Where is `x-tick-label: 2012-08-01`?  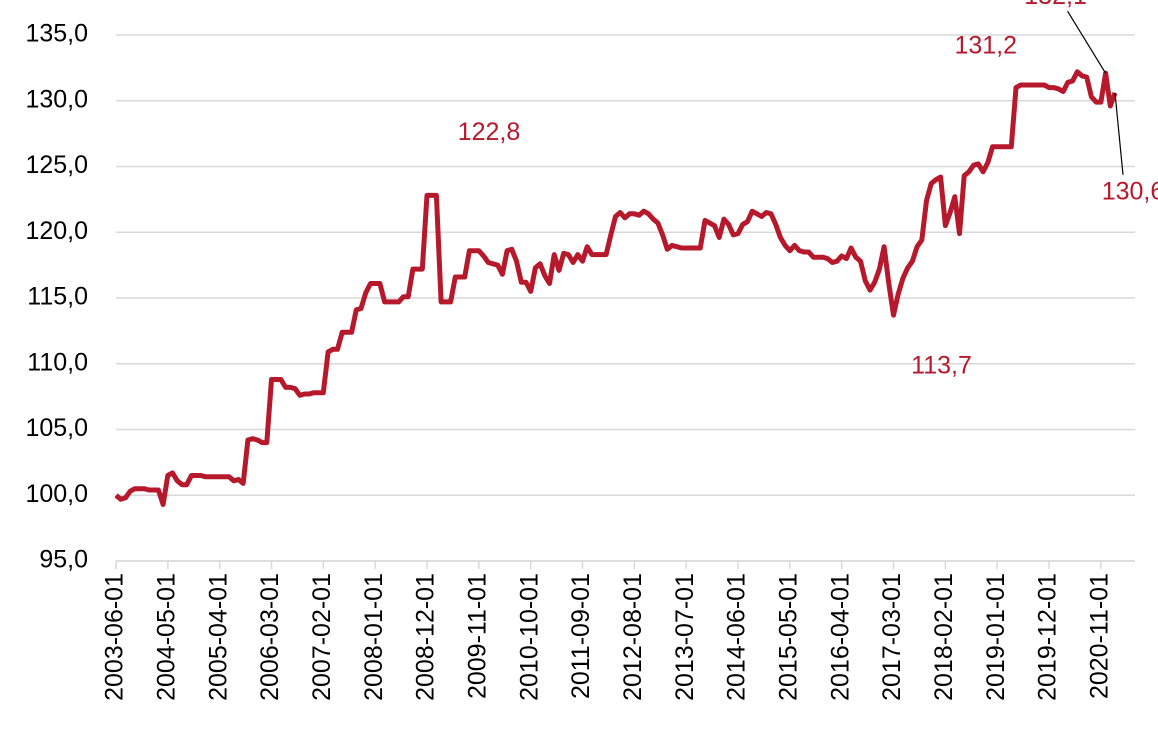
x-tick-label: 2012-08-01 is located at coordinates (633, 637).